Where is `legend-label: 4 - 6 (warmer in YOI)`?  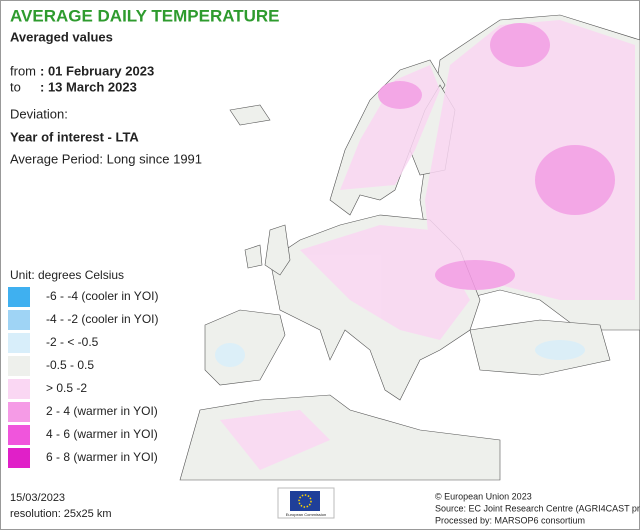
legend-label: 4 - 6 (warmer in YOI) is located at coordinates (102, 434).